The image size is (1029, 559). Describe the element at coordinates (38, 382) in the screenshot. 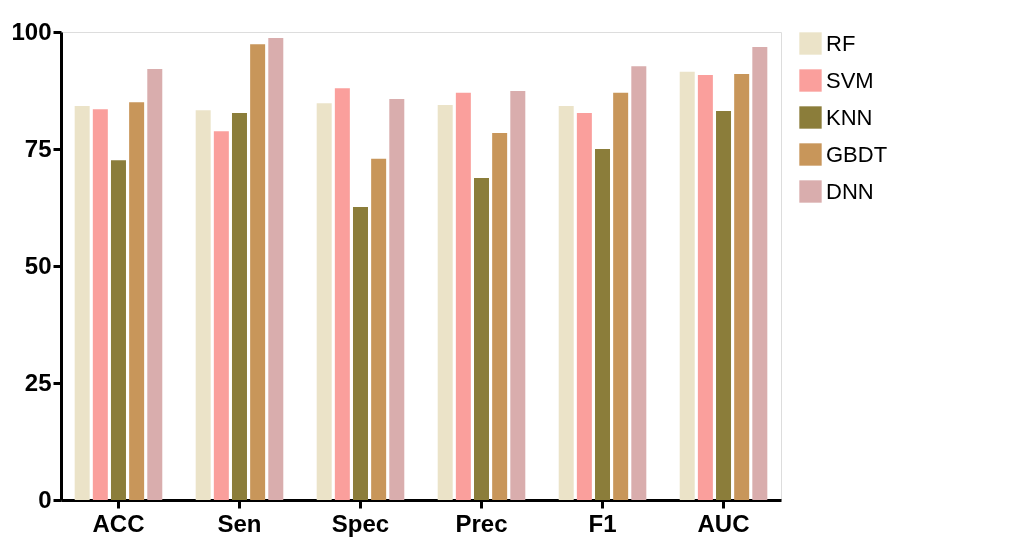

I see `y-tick-label: 25` at that location.